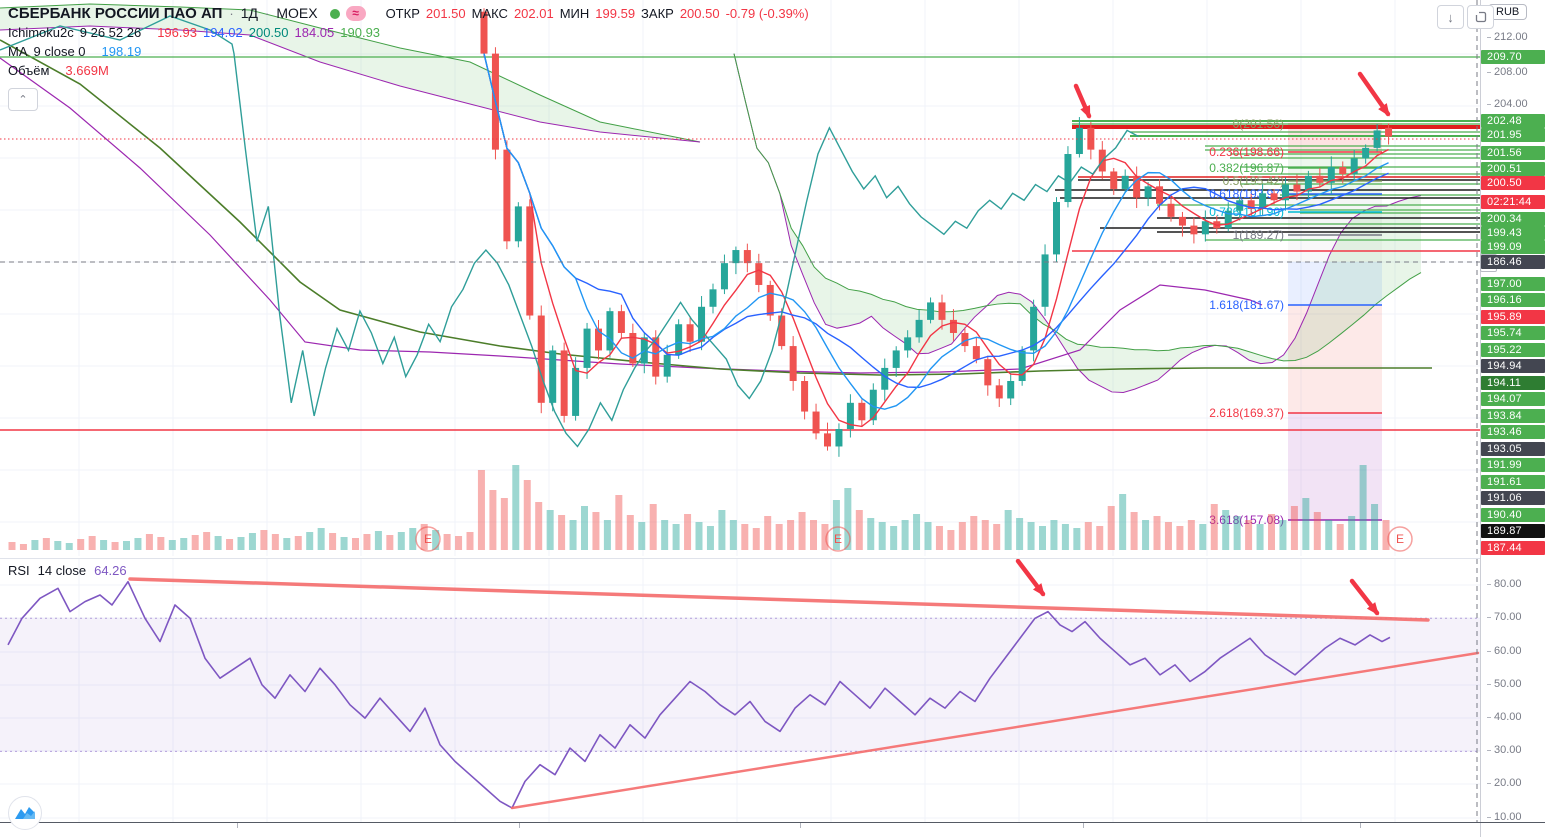 This screenshot has width=1545, height=837. Describe the element at coordinates (767, 13) in the screenshot. I see `change-value: -0.79 (-0.39%)` at that location.